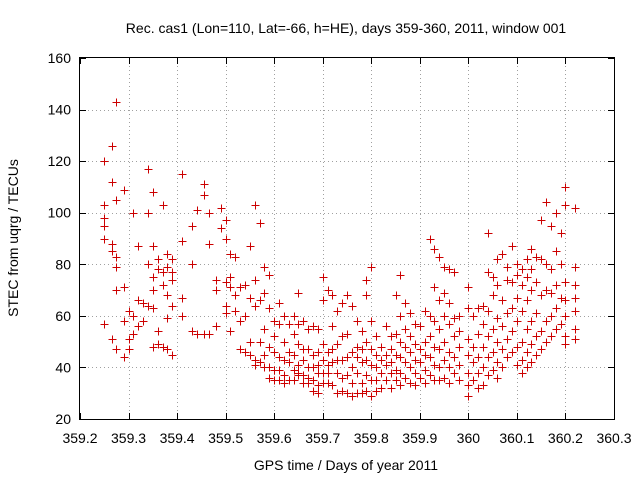 This screenshot has height=480, width=640. I want to click on x-tick-label: 360.1, so click(516, 438).